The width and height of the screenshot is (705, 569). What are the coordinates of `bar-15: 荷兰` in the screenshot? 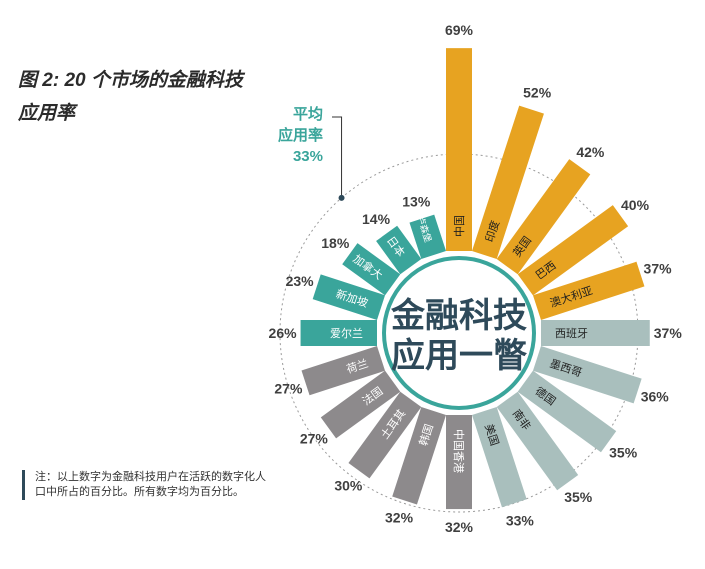 It's located at (343, 370).